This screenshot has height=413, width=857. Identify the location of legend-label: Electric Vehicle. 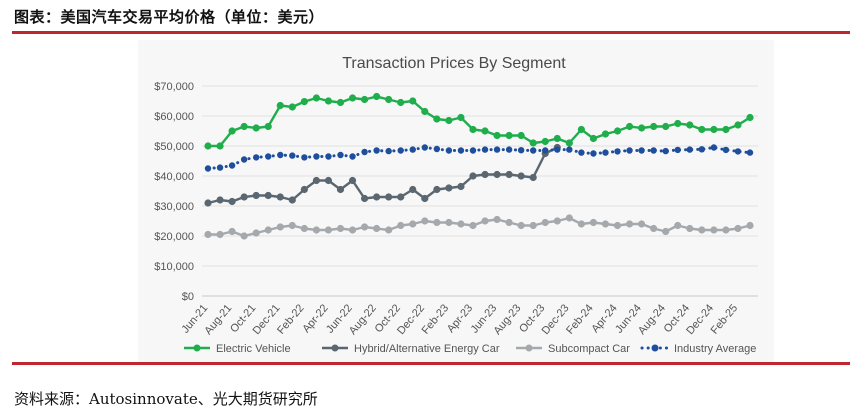
(253, 349).